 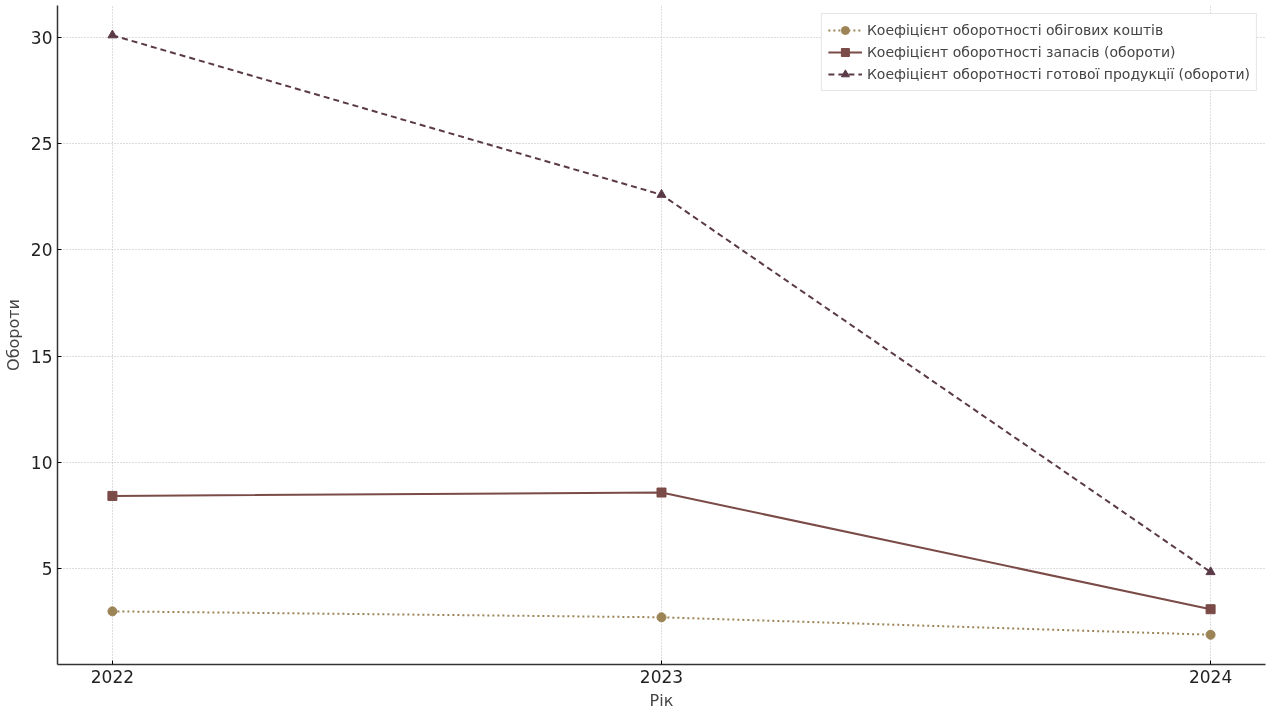 What do you see at coordinates (661, 676) in the screenshot?
I see `x-tick-label: 2023` at bounding box center [661, 676].